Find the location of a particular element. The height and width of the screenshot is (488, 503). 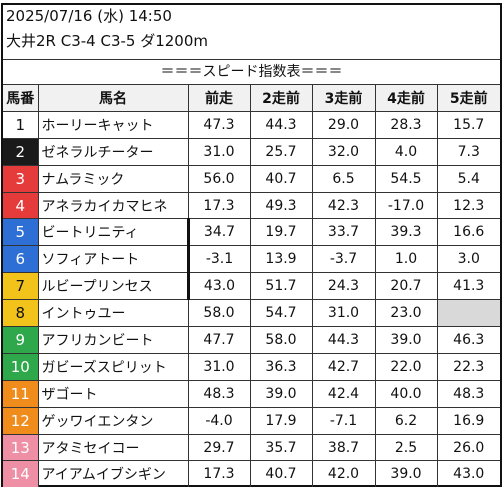

table-row: 6 ソフィアトート -3.1 13.9 -3.7 1.0 3.0 is located at coordinates (251, 259).